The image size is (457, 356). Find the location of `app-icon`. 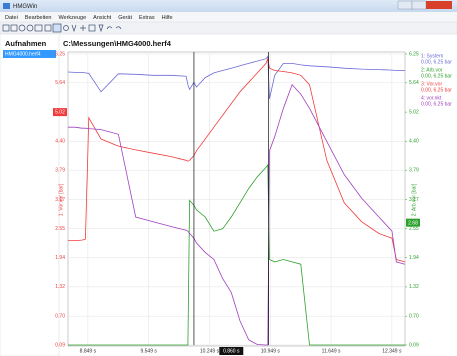

app-icon is located at coordinates (6, 6).